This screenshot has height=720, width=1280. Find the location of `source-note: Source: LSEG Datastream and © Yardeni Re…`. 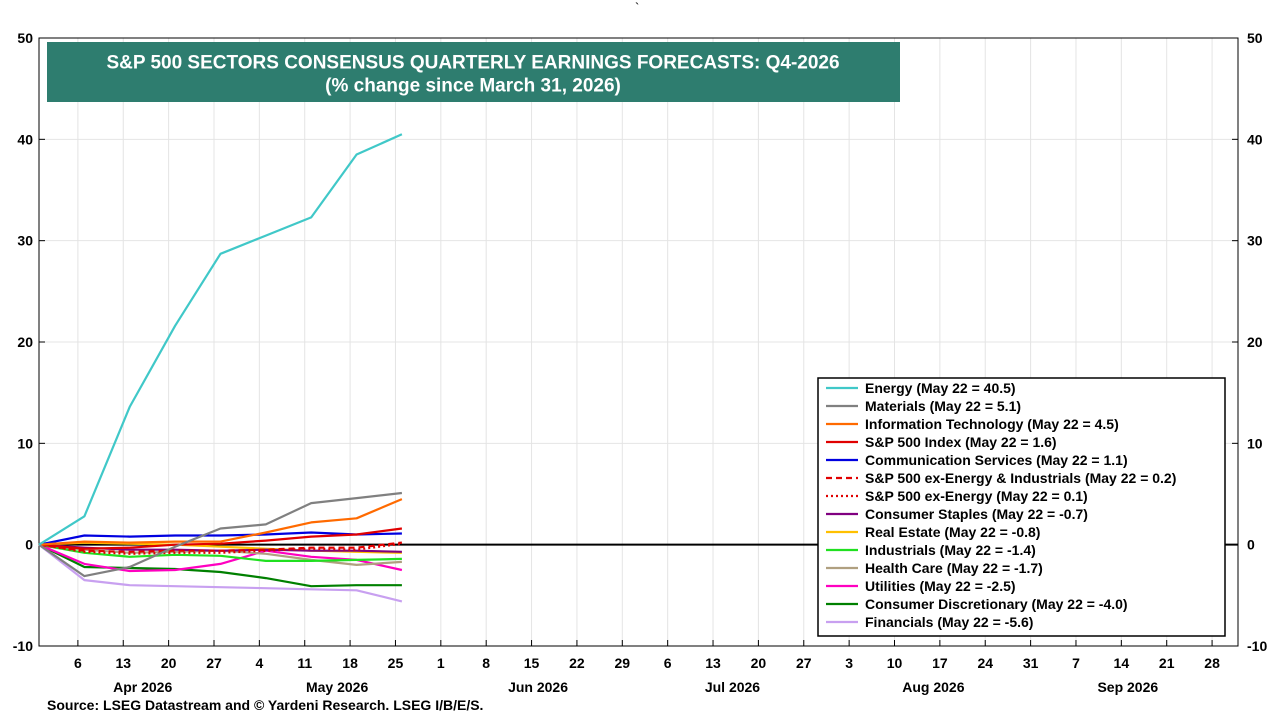

source-note: Source: LSEG Datastream and © Yardeni Re… is located at coordinates (265, 705).